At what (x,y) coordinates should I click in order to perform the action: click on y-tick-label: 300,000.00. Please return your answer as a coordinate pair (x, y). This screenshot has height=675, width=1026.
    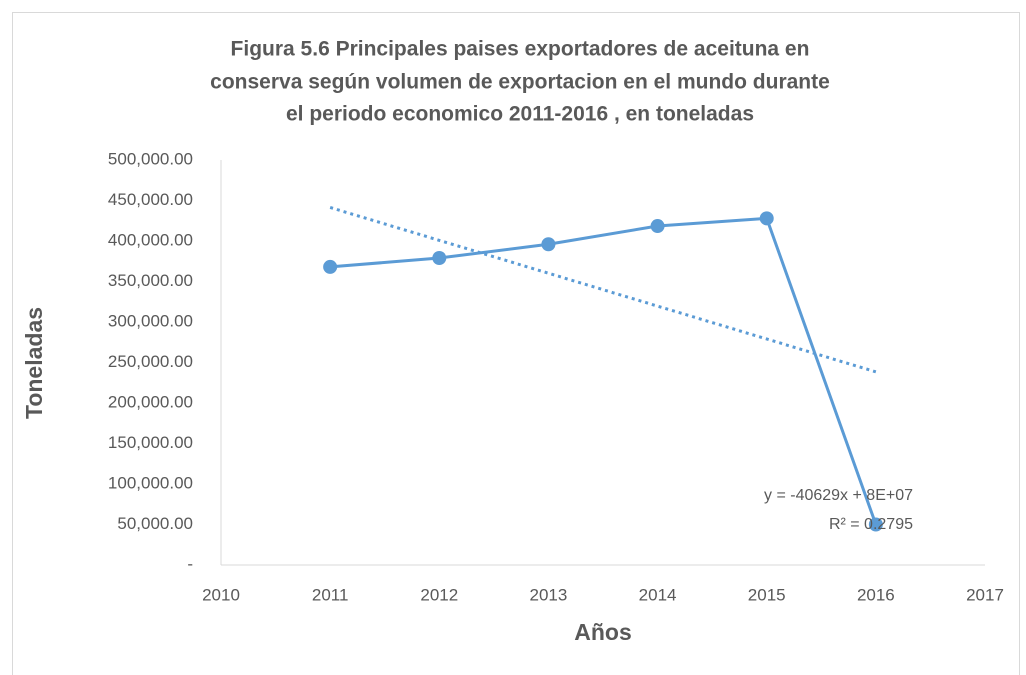
    Looking at the image, I should click on (150, 320).